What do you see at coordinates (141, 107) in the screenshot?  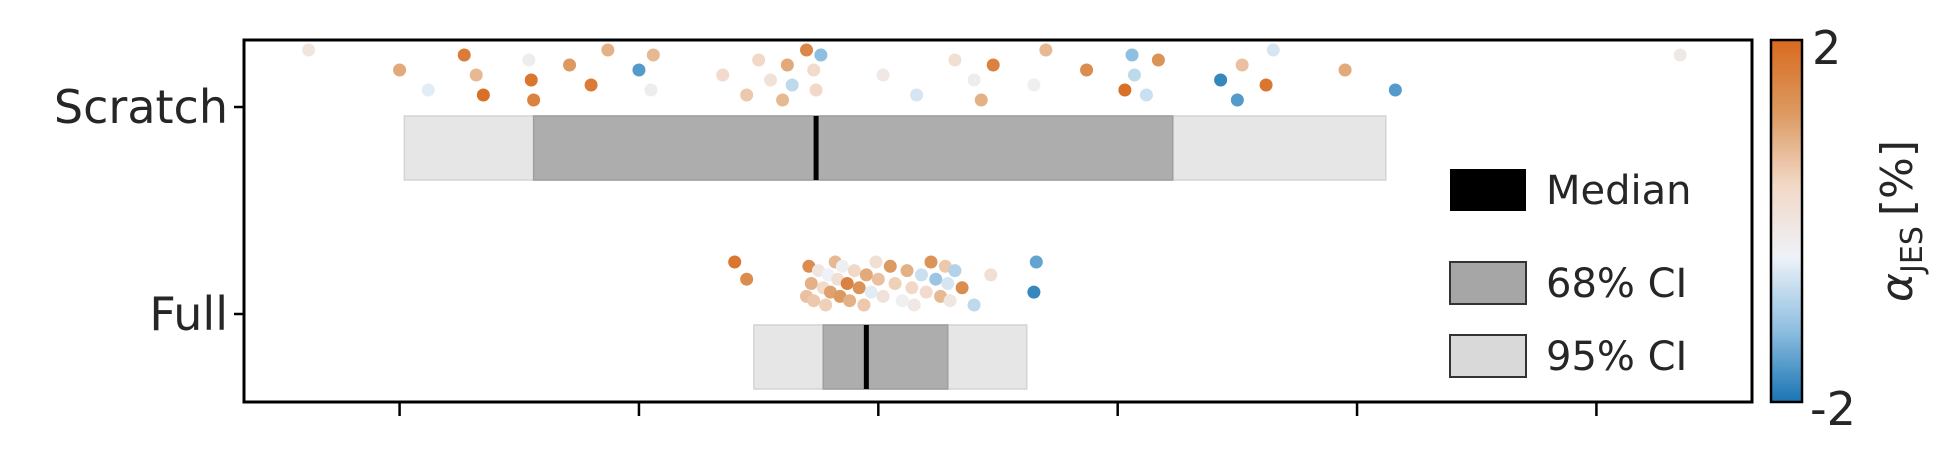 I see `y-tick-label-scratch: Scratch` at bounding box center [141, 107].